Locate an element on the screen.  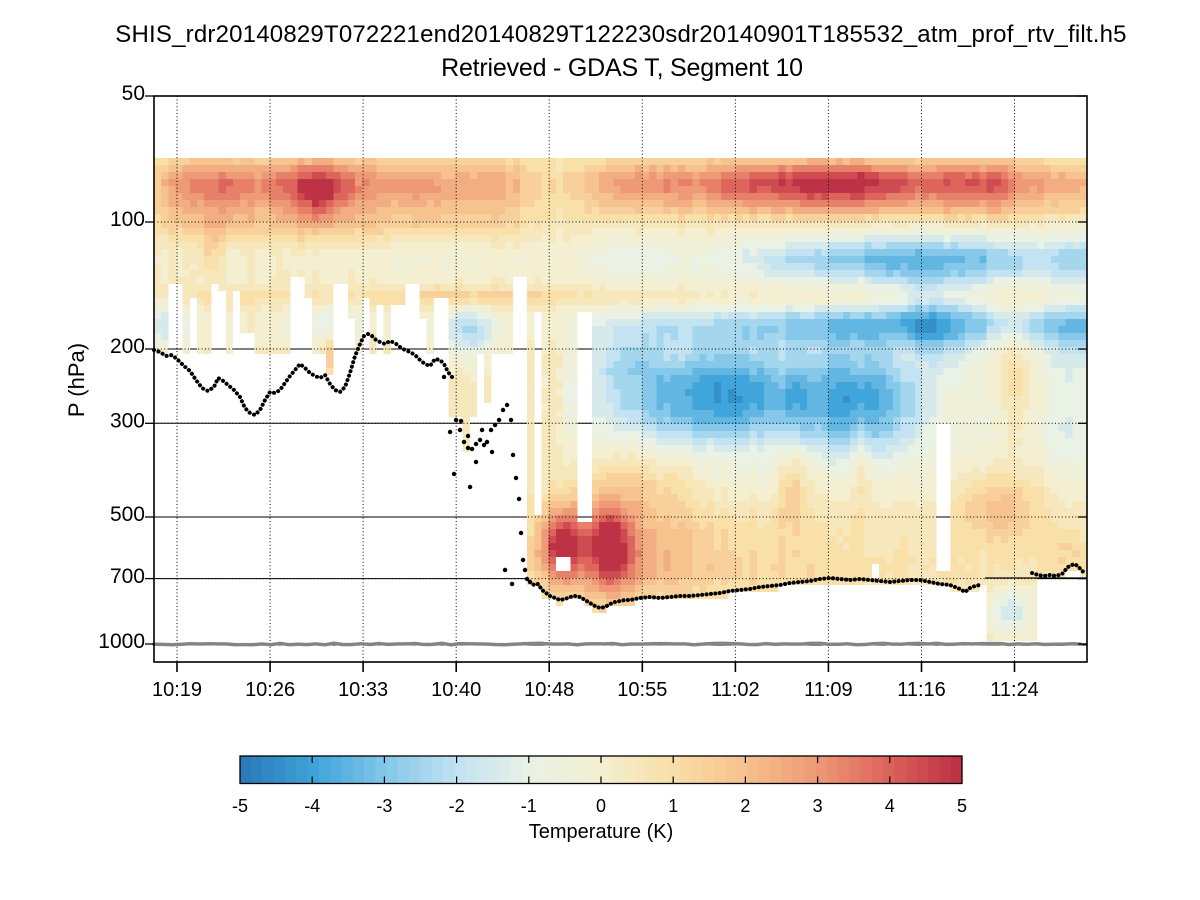
svg-text: 1000 is located at coordinates (121, 641).